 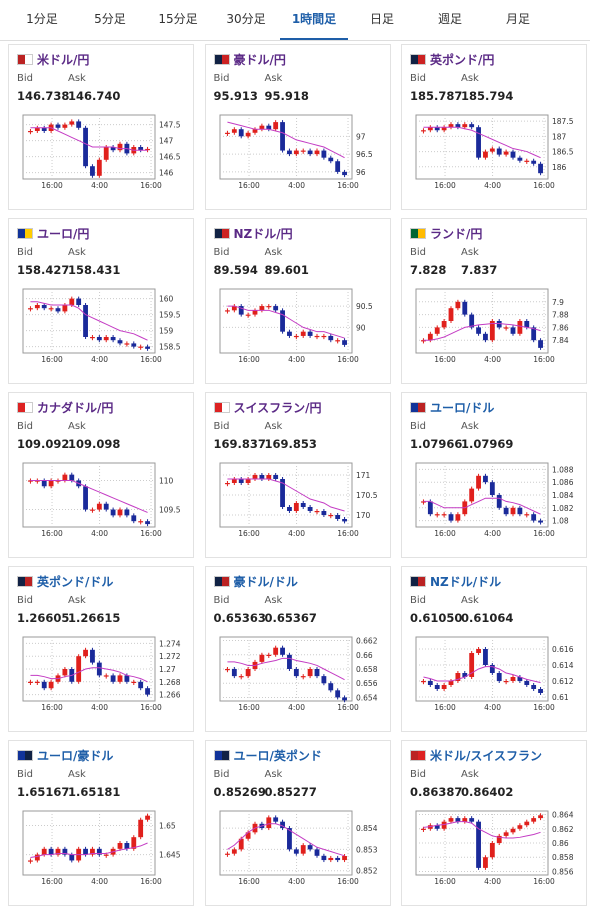 What do you see at coordinates (436, 96) in the screenshot?
I see `bid-value: 185.787` at bounding box center [436, 96].